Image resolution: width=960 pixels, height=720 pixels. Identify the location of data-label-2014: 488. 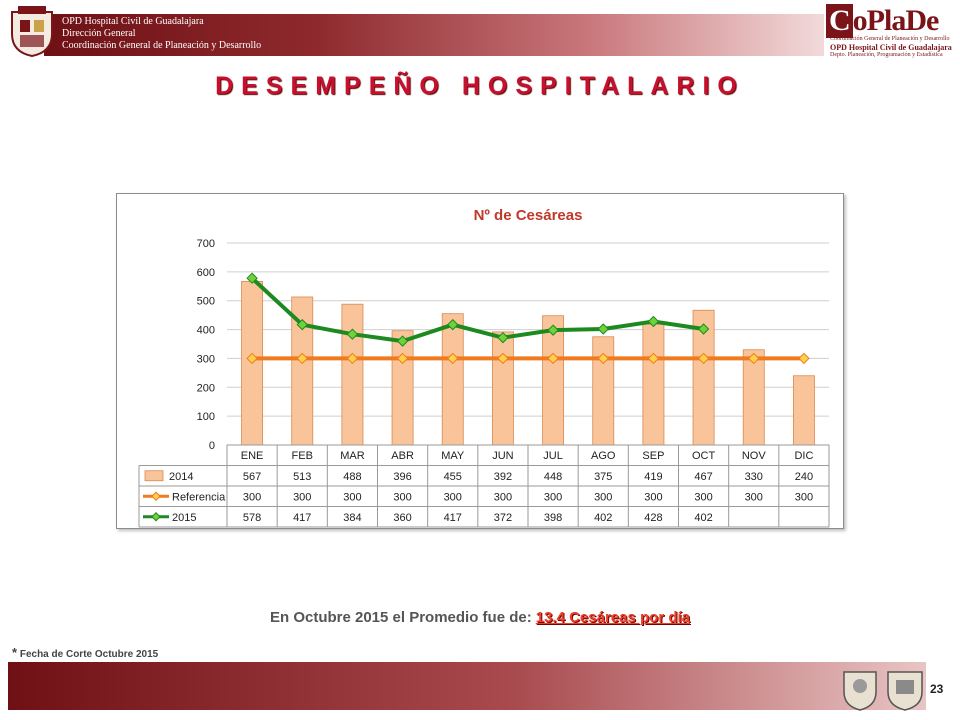
(352, 477).